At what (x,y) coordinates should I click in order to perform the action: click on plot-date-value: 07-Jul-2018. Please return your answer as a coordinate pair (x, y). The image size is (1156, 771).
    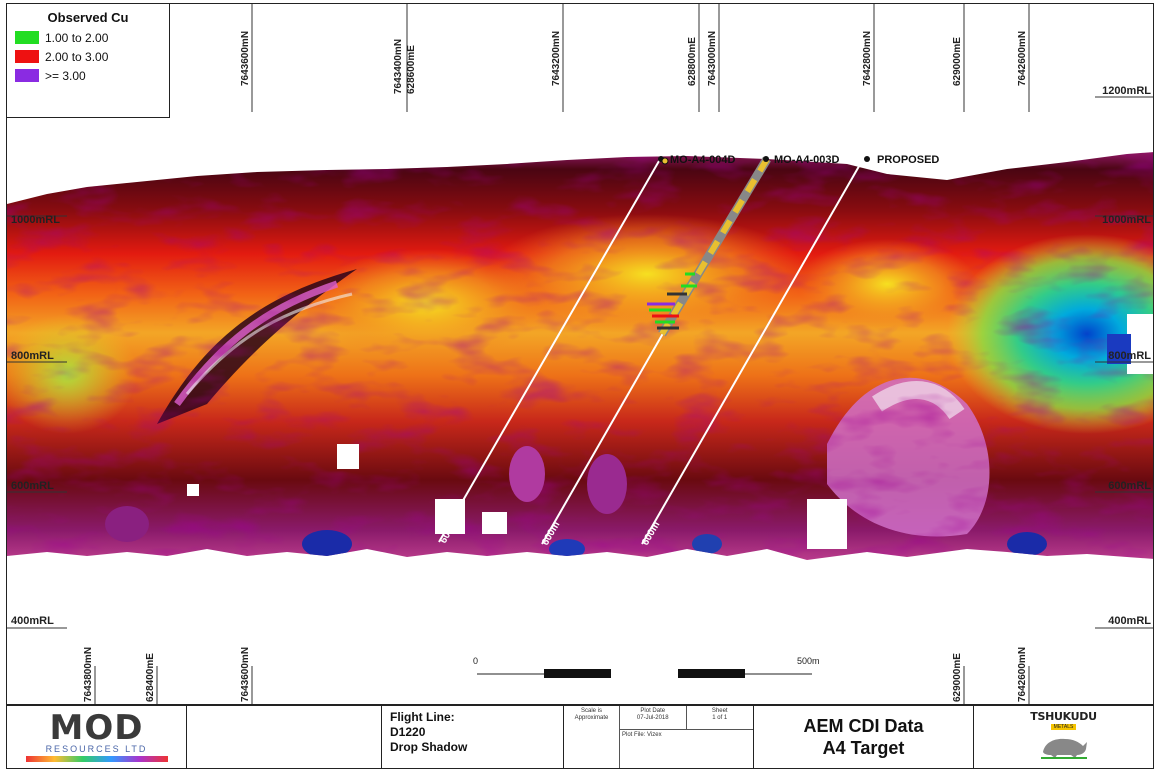
    Looking at the image, I should click on (652, 718).